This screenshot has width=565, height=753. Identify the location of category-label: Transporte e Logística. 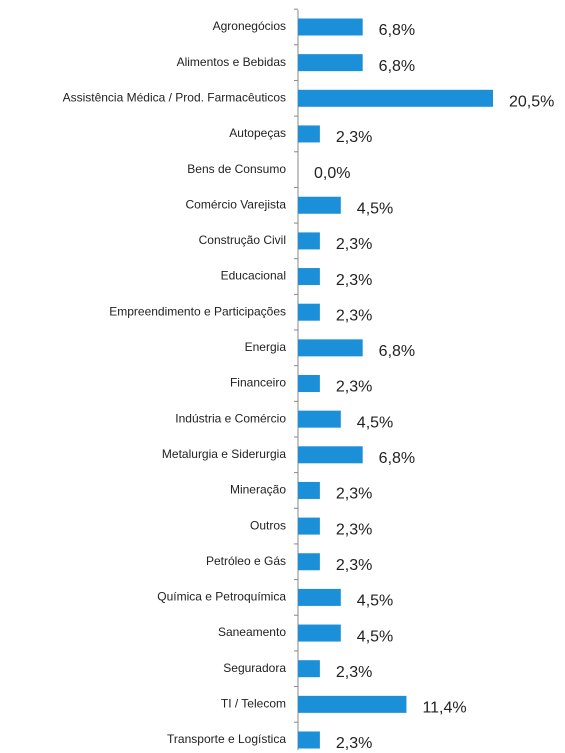
(226, 739).